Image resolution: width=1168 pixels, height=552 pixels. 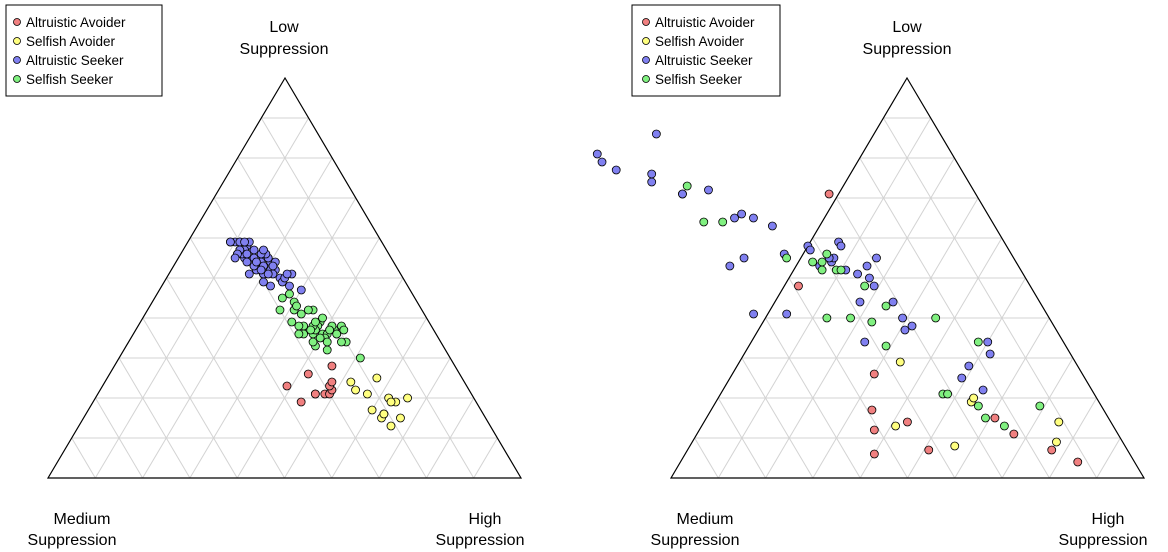 What do you see at coordinates (70, 79) in the screenshot?
I see `legend-label-selfish-seeker: Selfish Seeker` at bounding box center [70, 79].